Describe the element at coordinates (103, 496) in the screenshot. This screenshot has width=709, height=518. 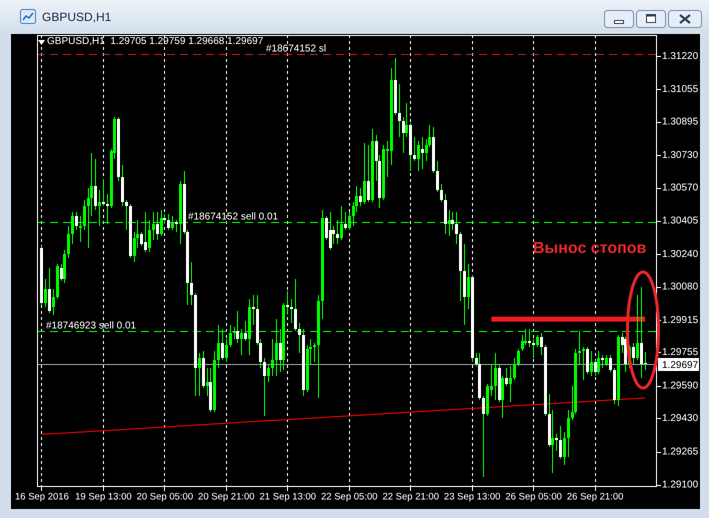
I see `x-tick-label: 19 Sep 13:00` at that location.